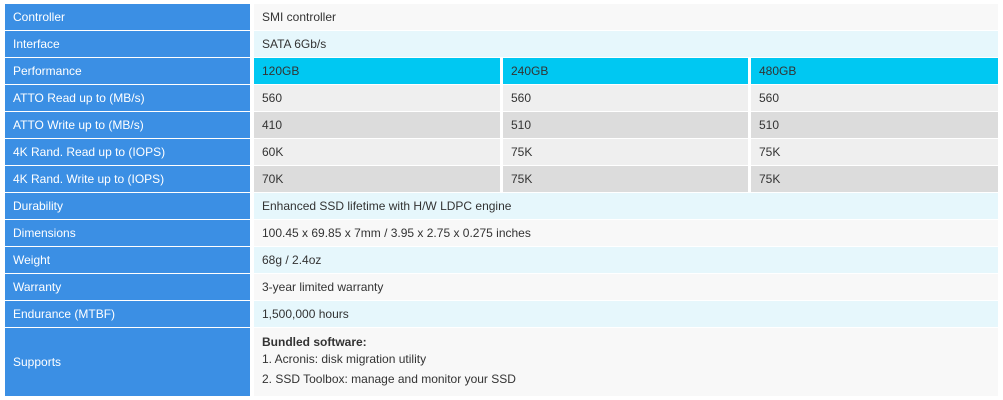 This screenshot has height=400, width=1003. Describe the element at coordinates (127, 362) in the screenshot. I see `row-label: Supports` at that location.